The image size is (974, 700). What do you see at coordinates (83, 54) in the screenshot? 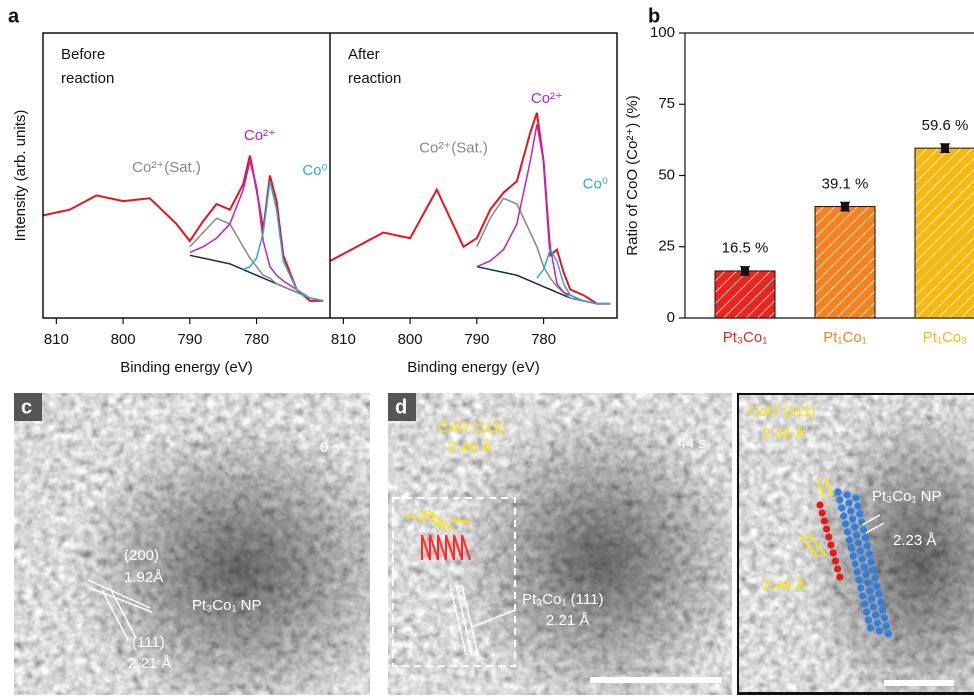
I see `annotation: Before` at bounding box center [83, 54].